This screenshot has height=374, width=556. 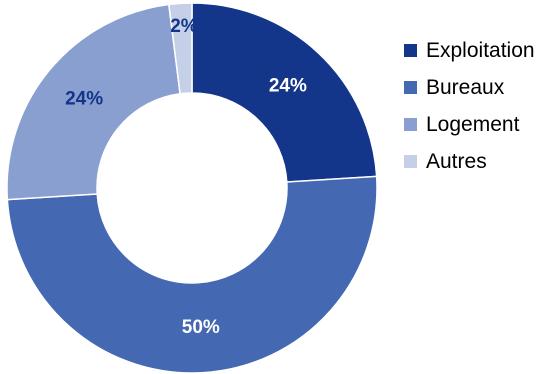 I want to click on data-label-exploitation: 24%, so click(x=288, y=85).